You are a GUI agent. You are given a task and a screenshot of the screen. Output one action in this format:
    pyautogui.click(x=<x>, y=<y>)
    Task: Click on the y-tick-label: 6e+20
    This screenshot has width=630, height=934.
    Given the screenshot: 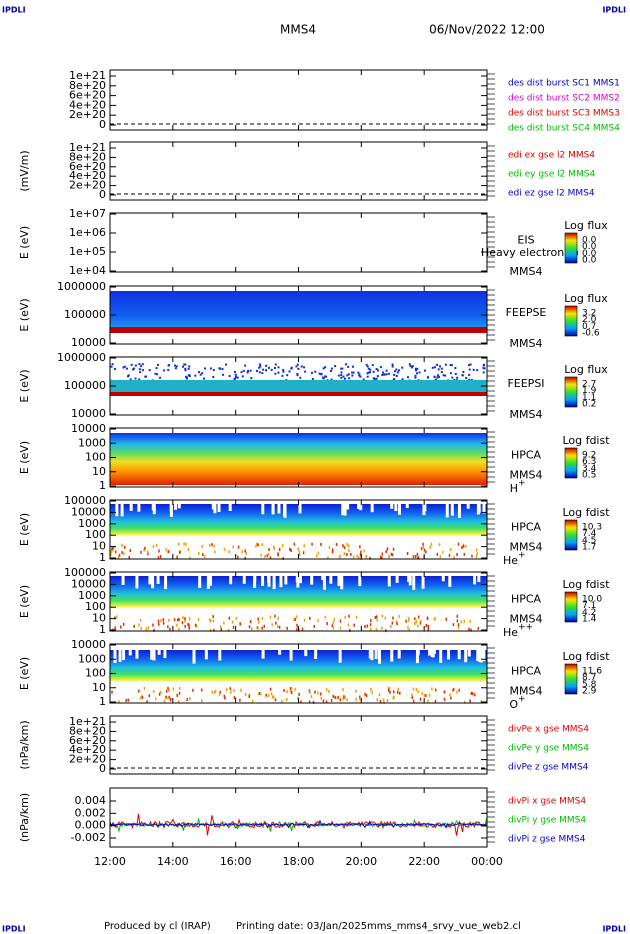 What is the action you would take?
    pyautogui.click(x=87, y=740)
    